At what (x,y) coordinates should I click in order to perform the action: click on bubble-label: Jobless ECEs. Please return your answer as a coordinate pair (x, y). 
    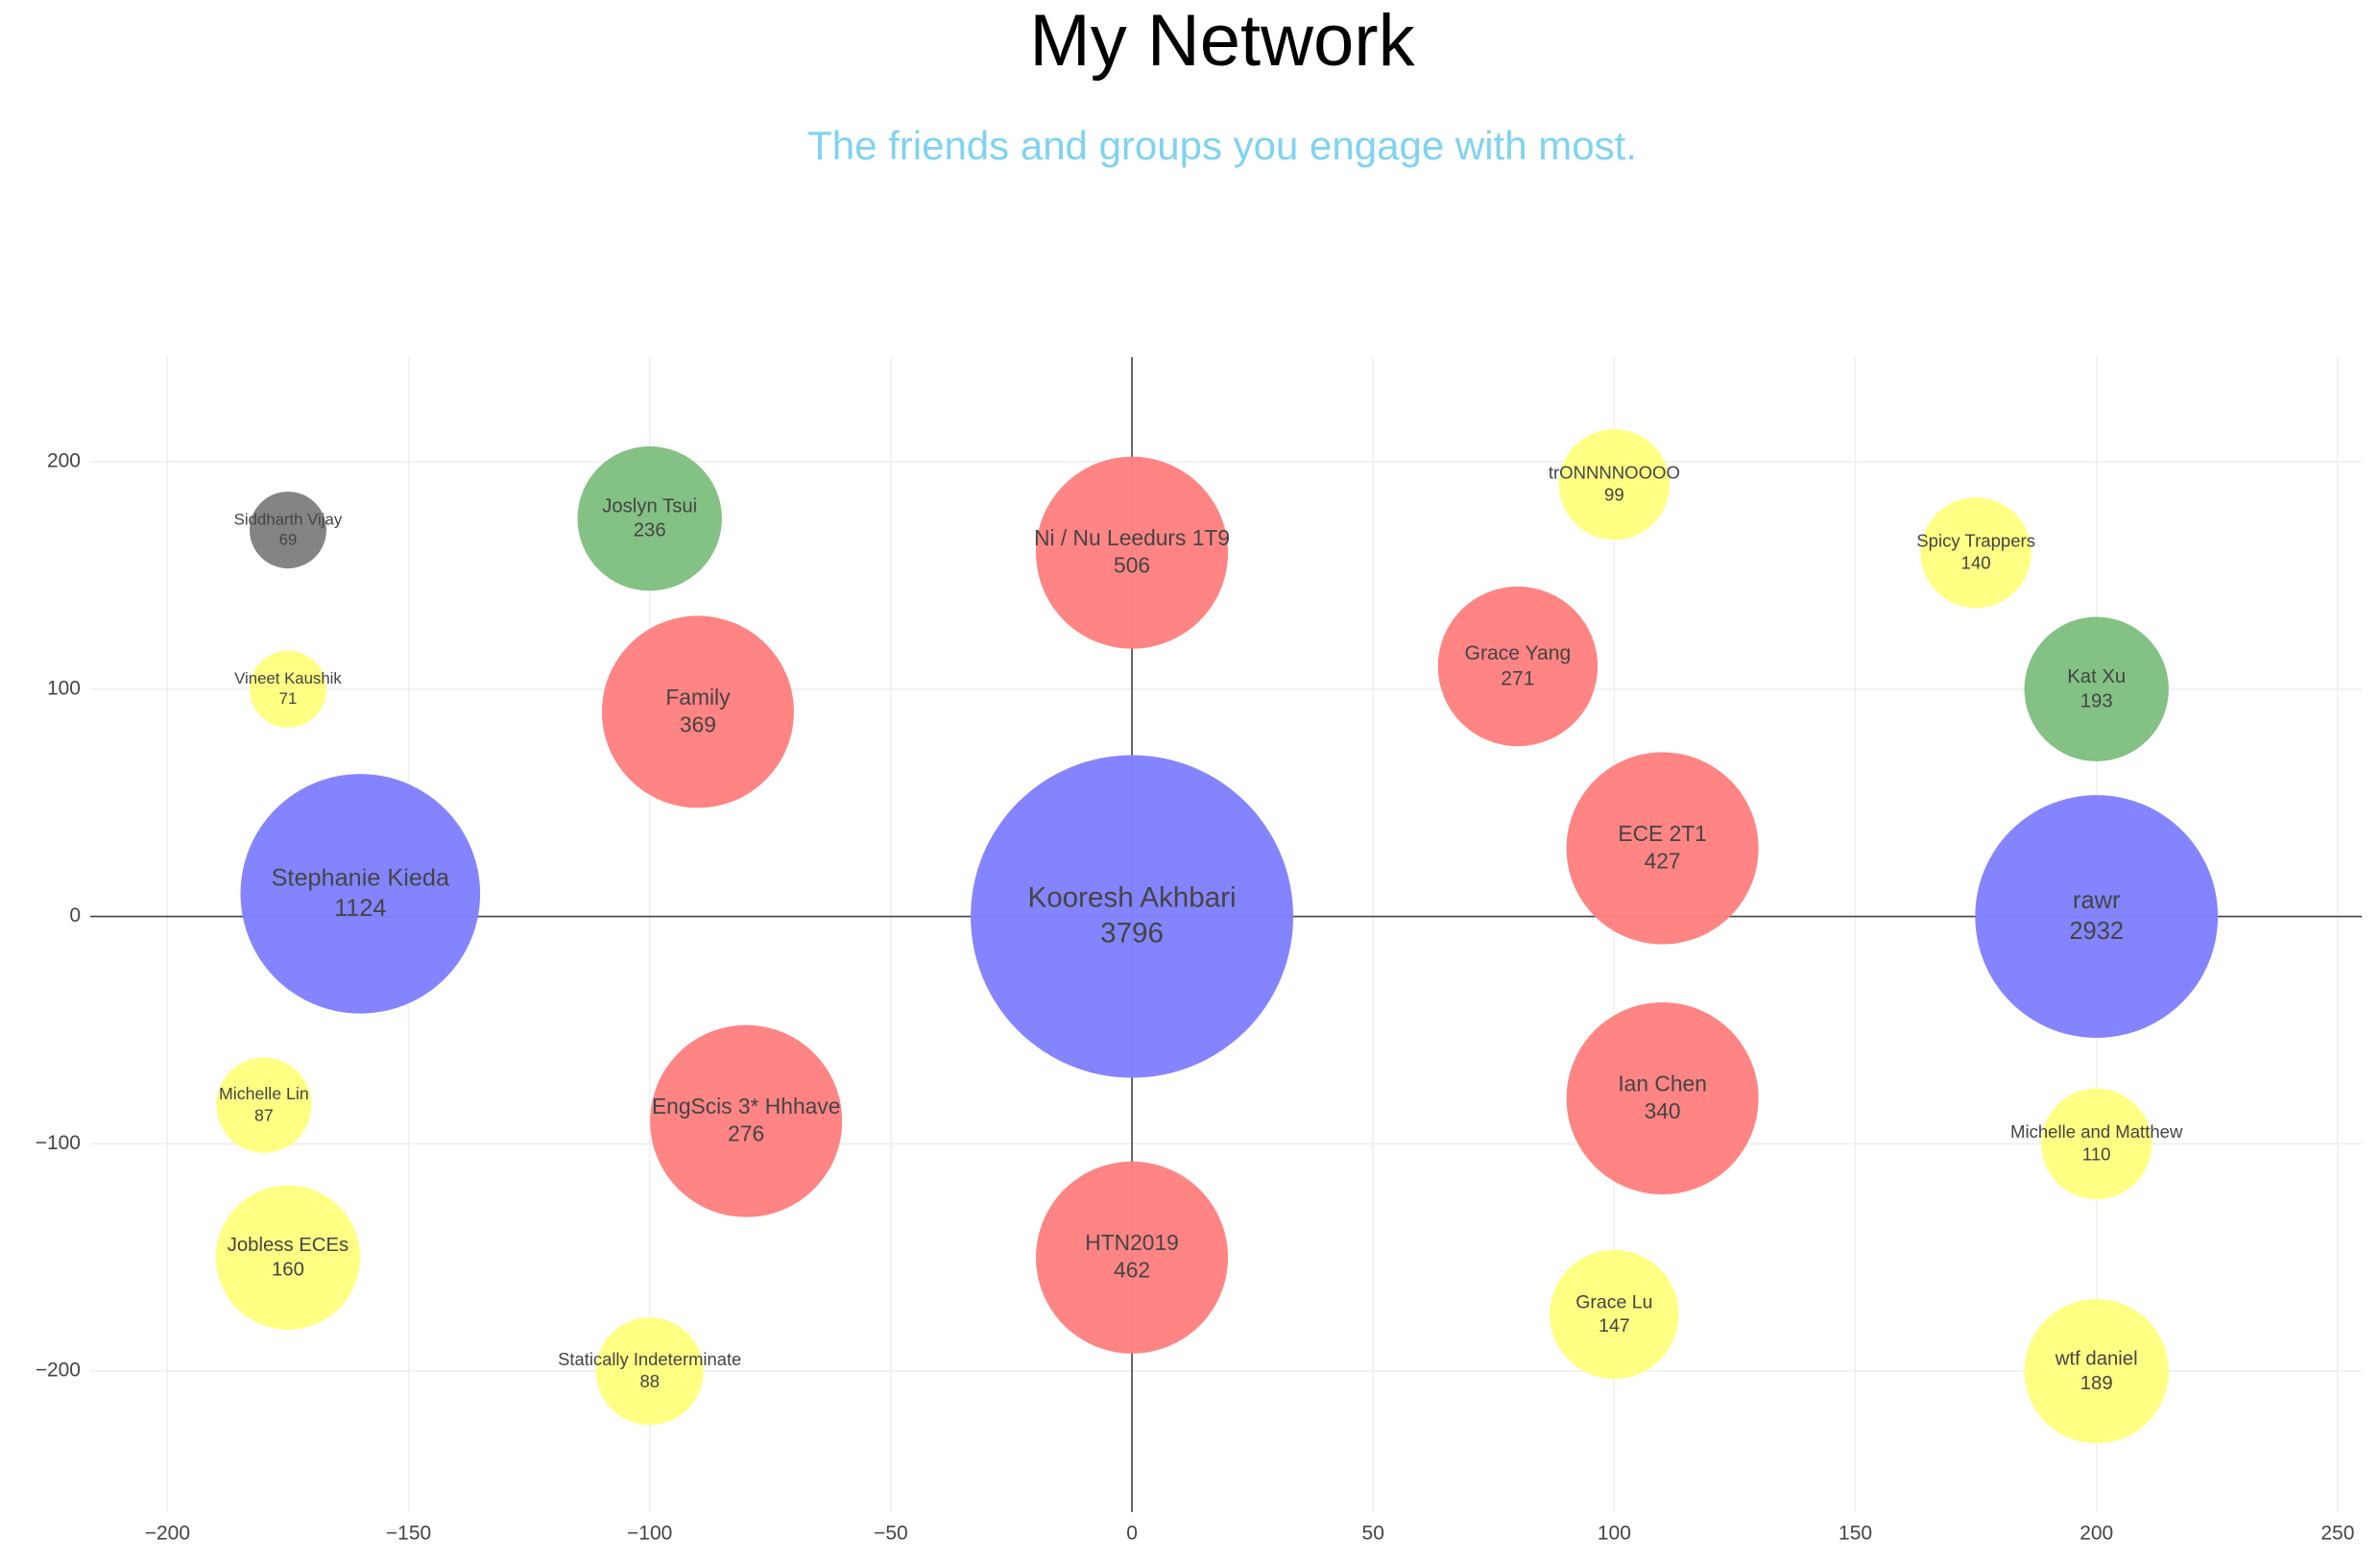
    Looking at the image, I should click on (288, 1245).